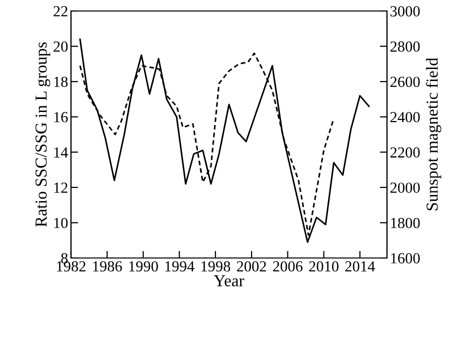 The width and height of the screenshot is (474, 348). I want to click on y2-tick-label: 2000, so click(405, 187).